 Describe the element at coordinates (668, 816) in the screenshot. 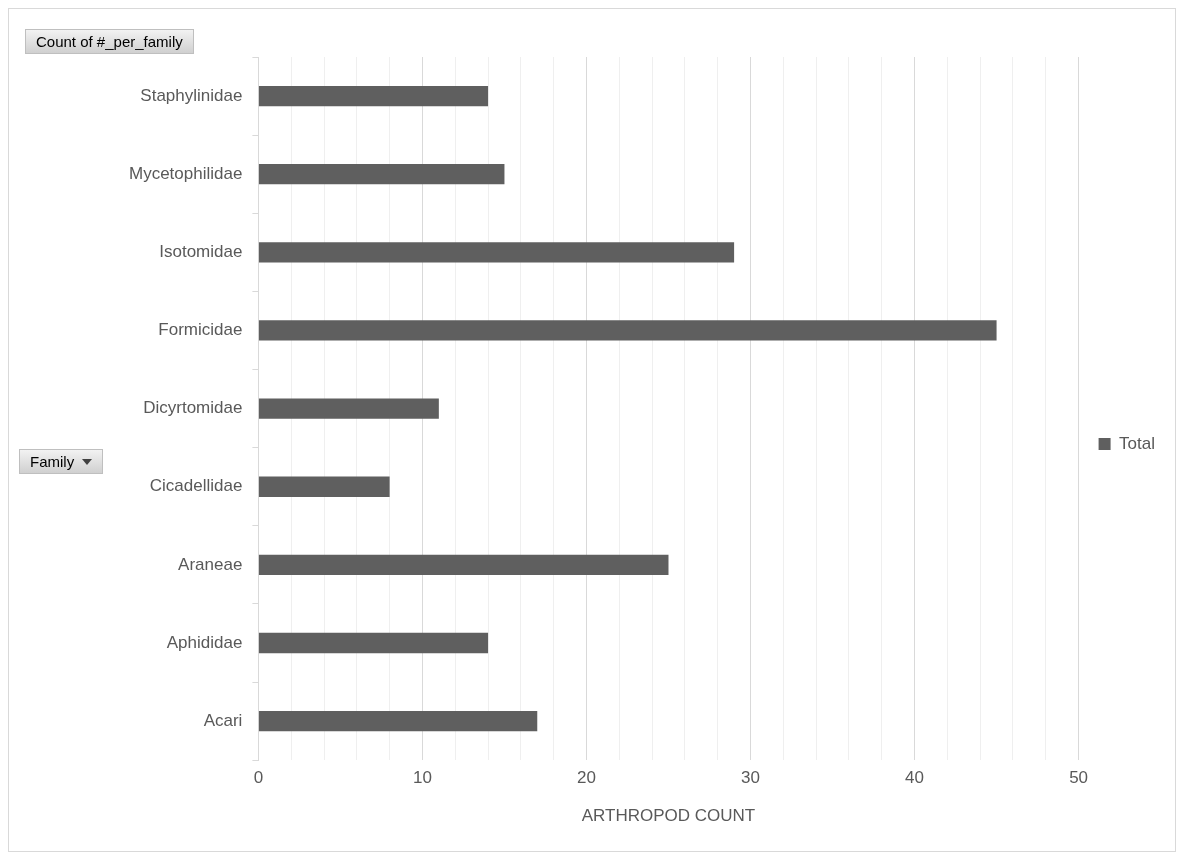

I see `x-axis-title: ARTHROPOD COUNT` at that location.